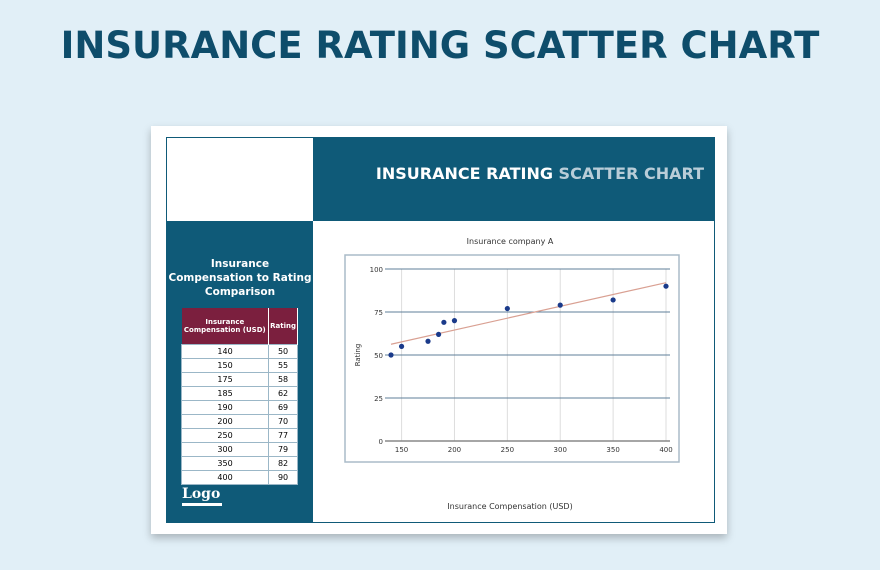 This screenshot has height=570, width=880. I want to click on header-title: INSURANCE RATING SCATTER CHART, so click(540, 173).